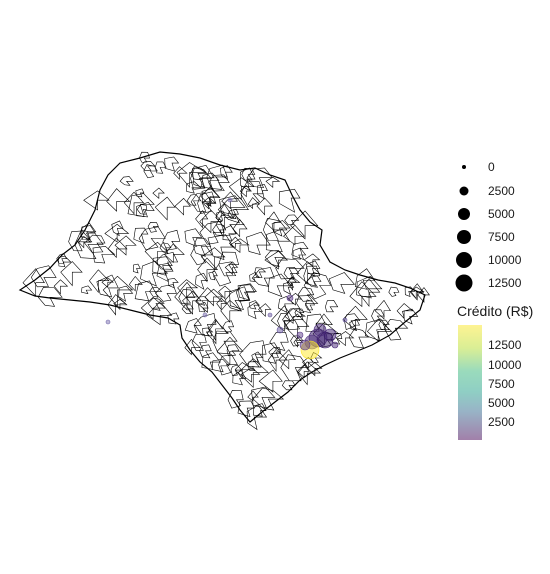 The height and width of the screenshot is (574, 550). Describe the element at coordinates (505, 365) in the screenshot. I see `color-legend-tick: 10000` at that location.